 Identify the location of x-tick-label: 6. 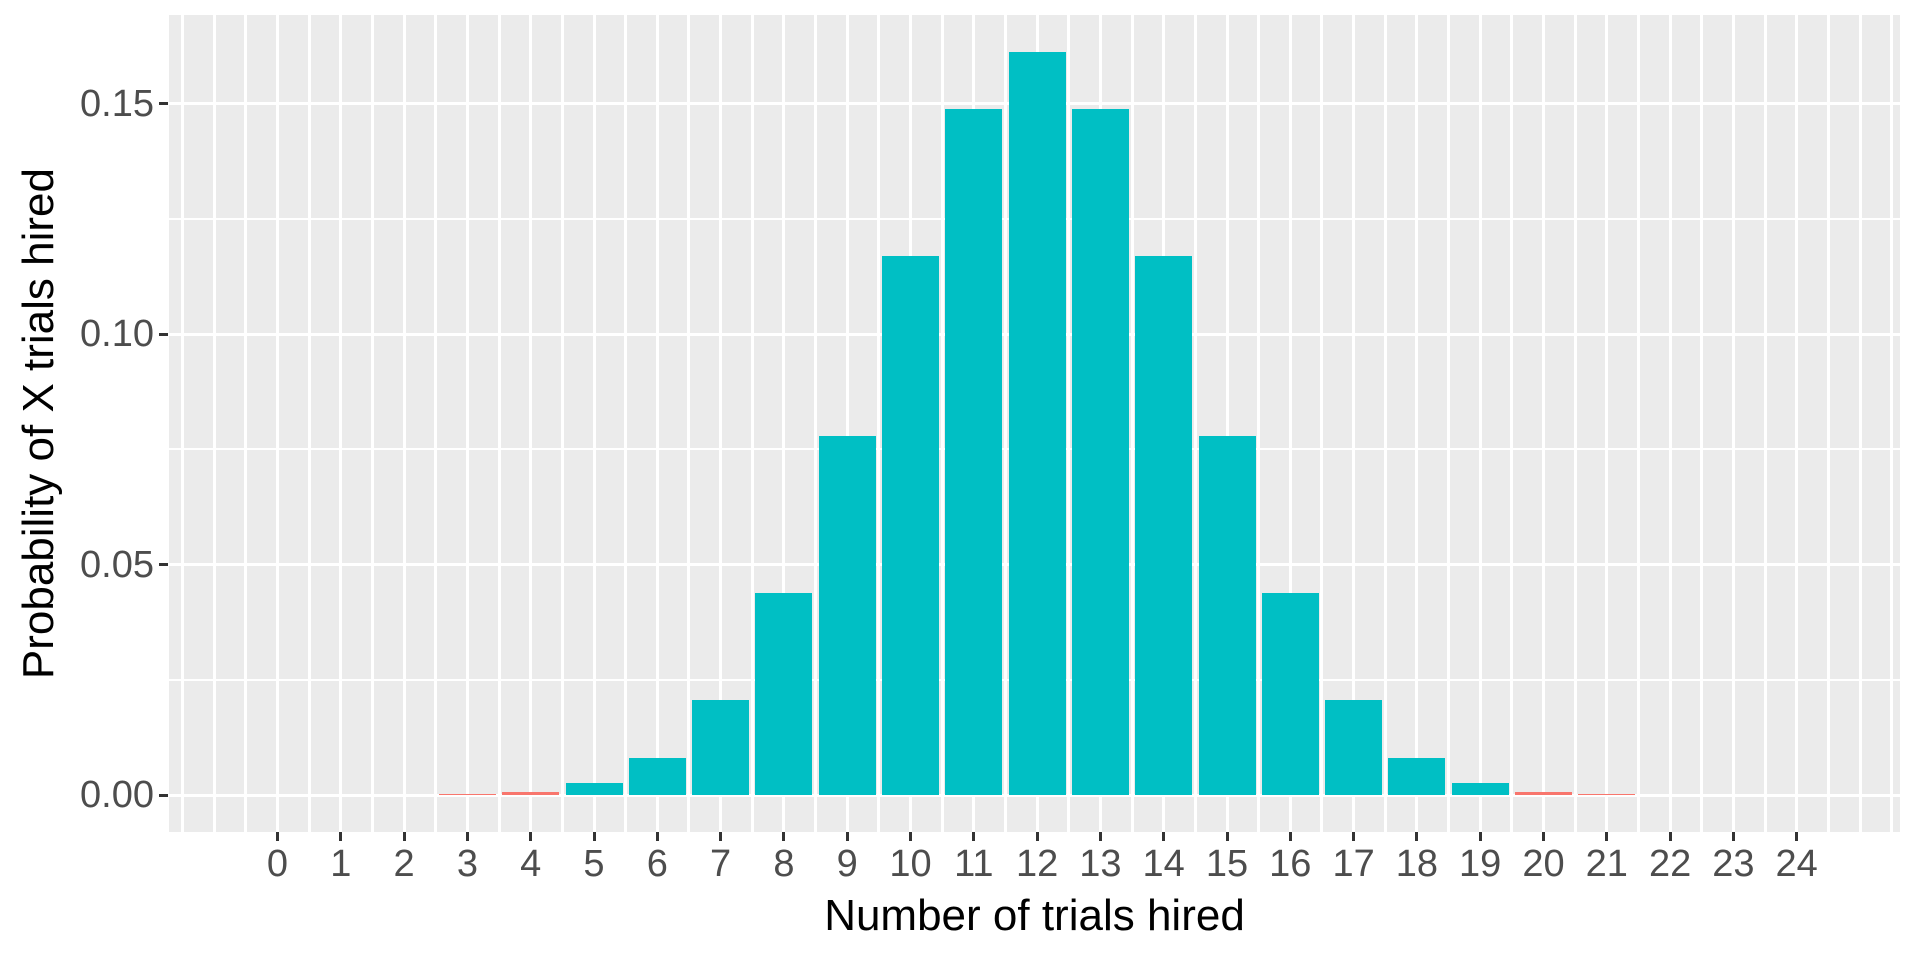
(657, 864).